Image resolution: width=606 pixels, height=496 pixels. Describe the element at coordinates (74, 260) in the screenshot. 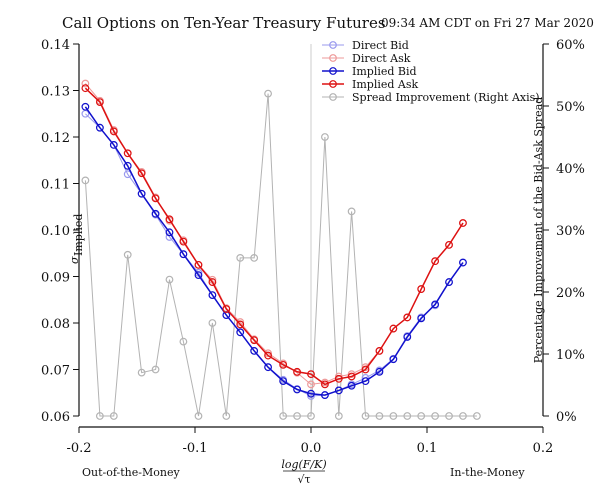

I see `y-axis-symbol: σ` at that location.